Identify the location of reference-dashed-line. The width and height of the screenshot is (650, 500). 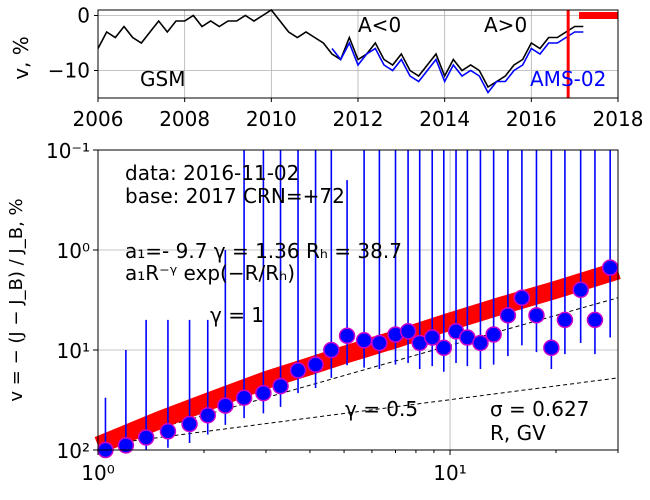
(358, 411).